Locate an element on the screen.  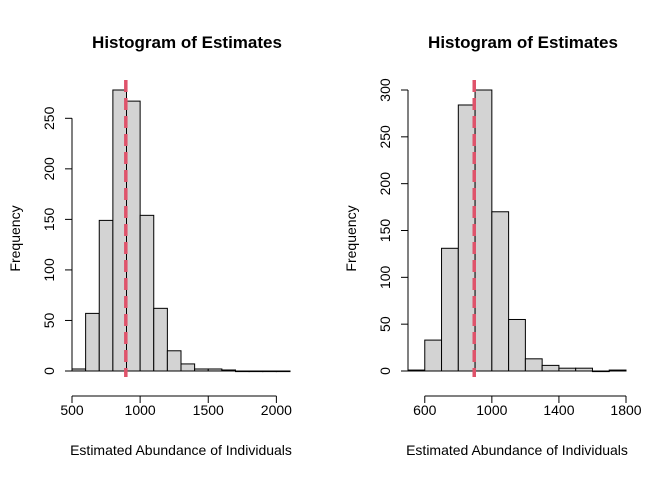
x-tick-label: 500 is located at coordinates (72, 410).